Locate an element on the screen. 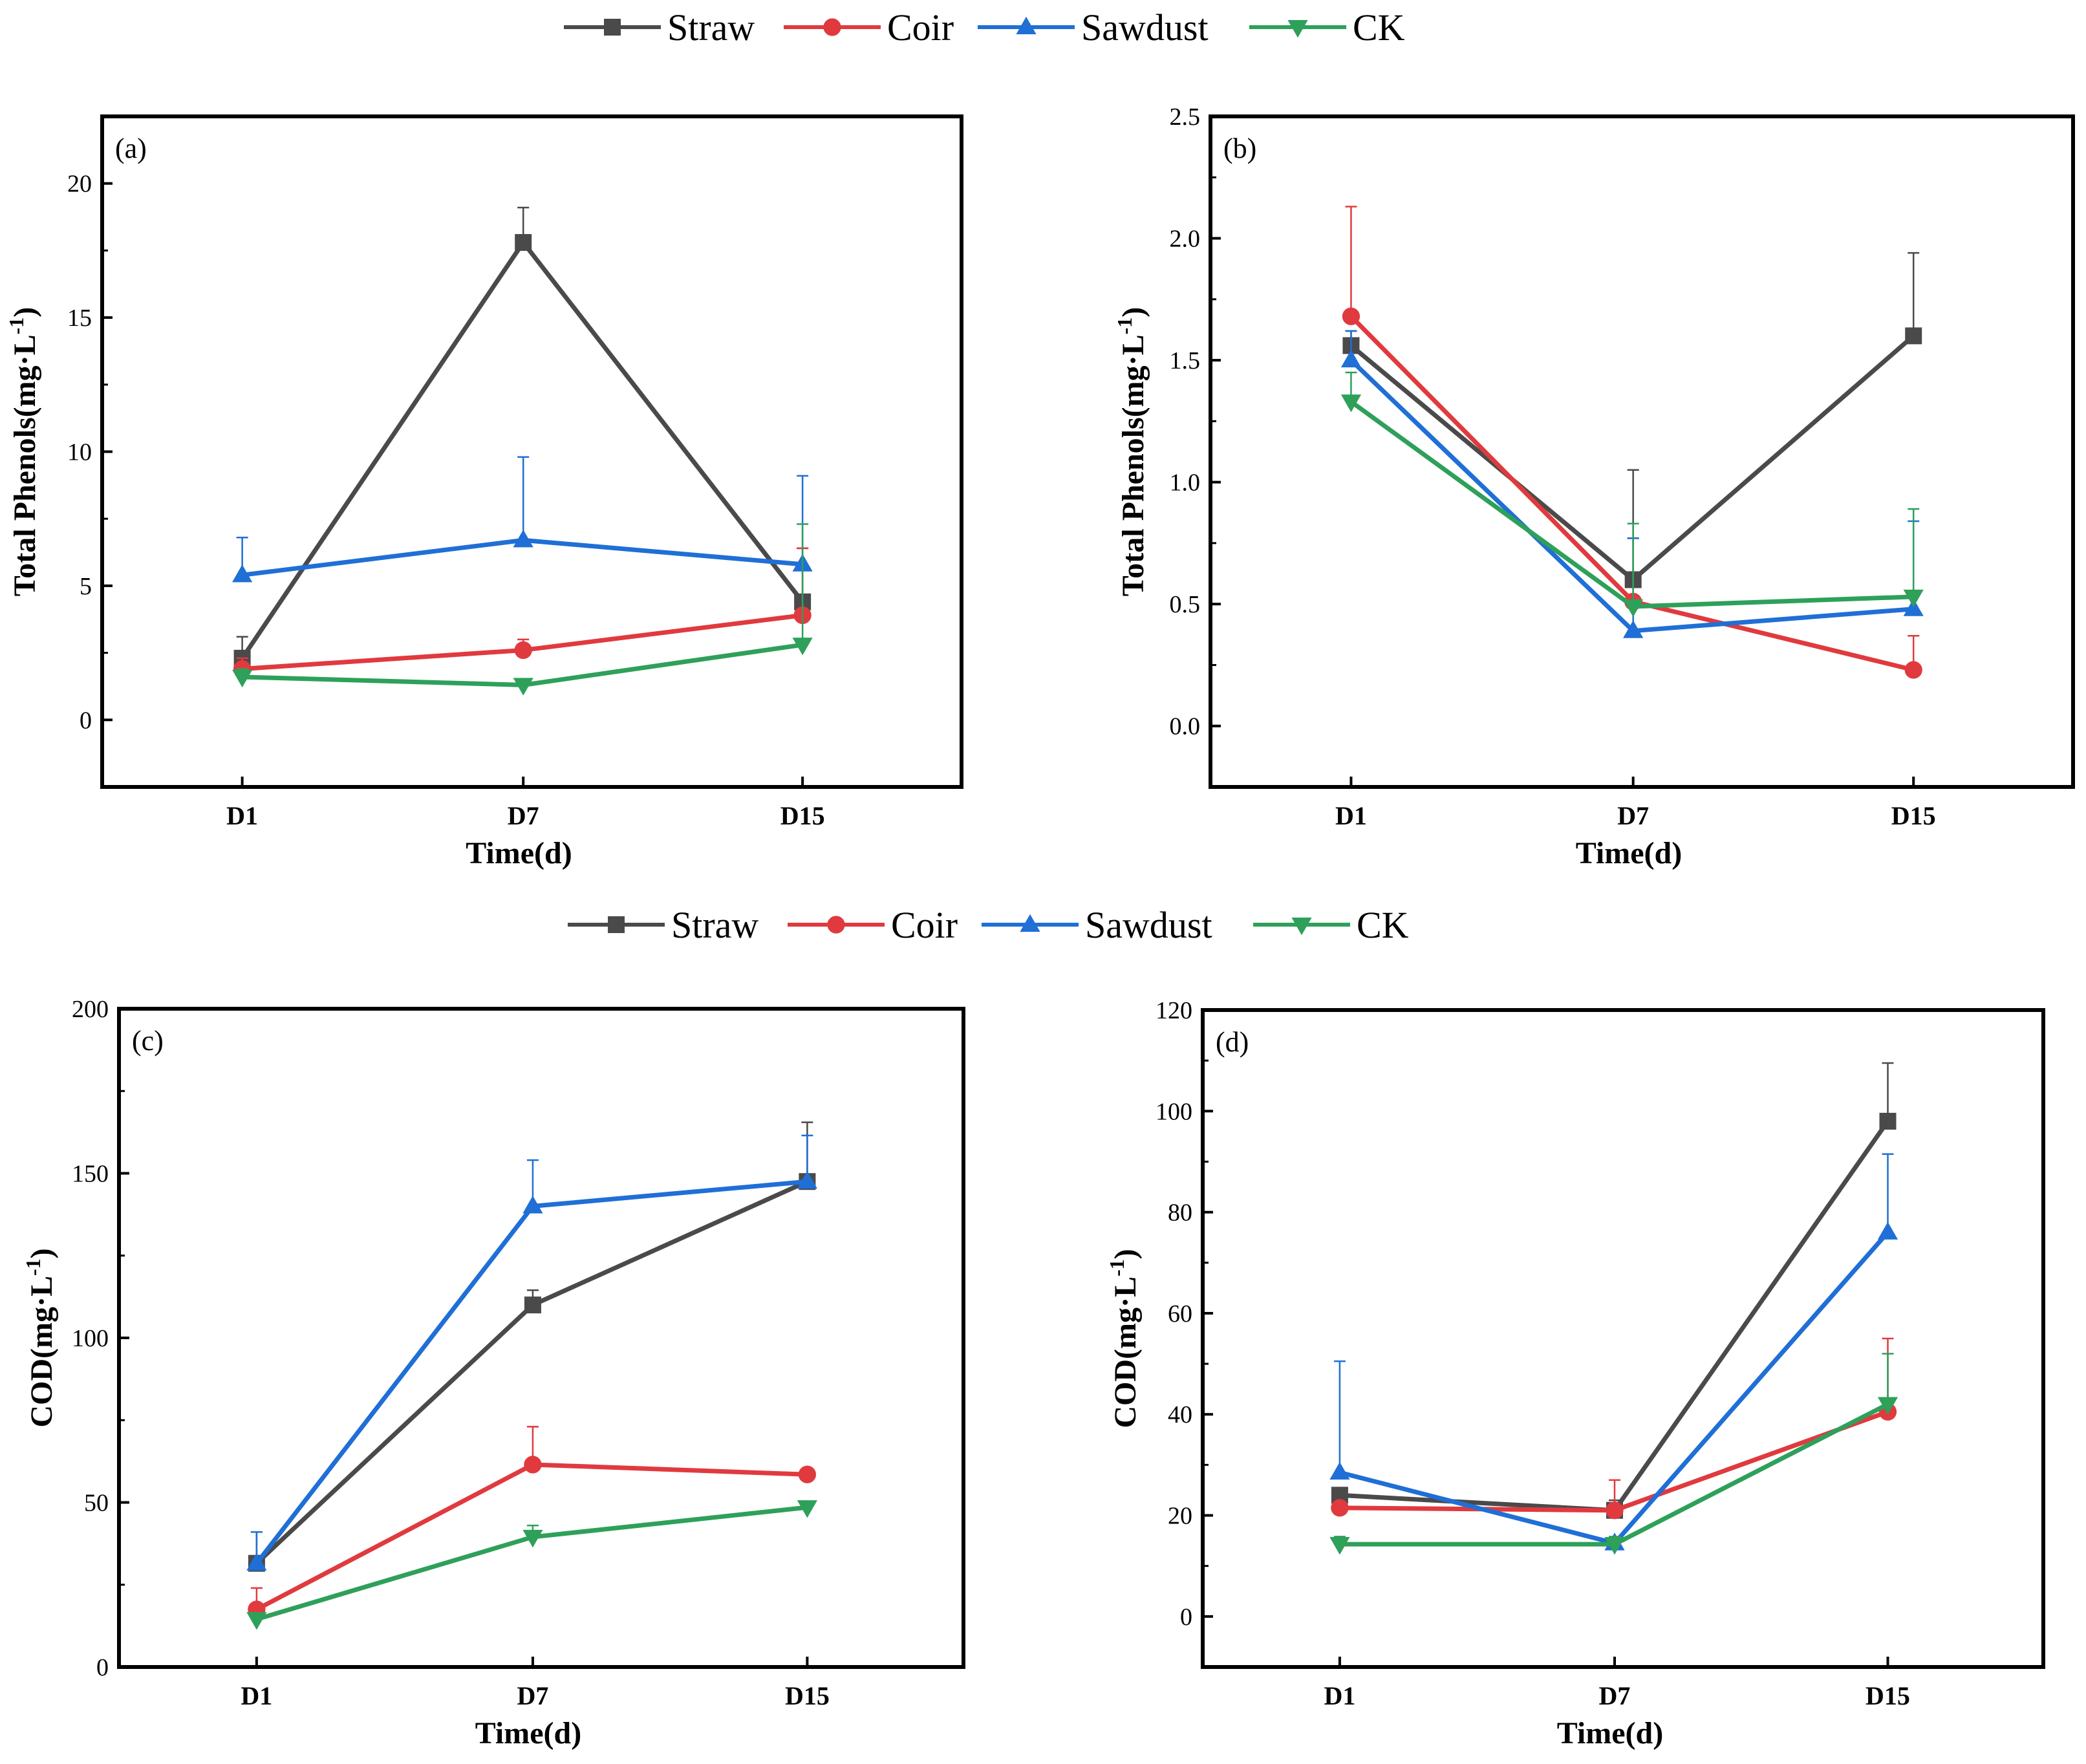 The image size is (2086, 1764). data-point-coir-d1 is located at coordinates (1351, 316).